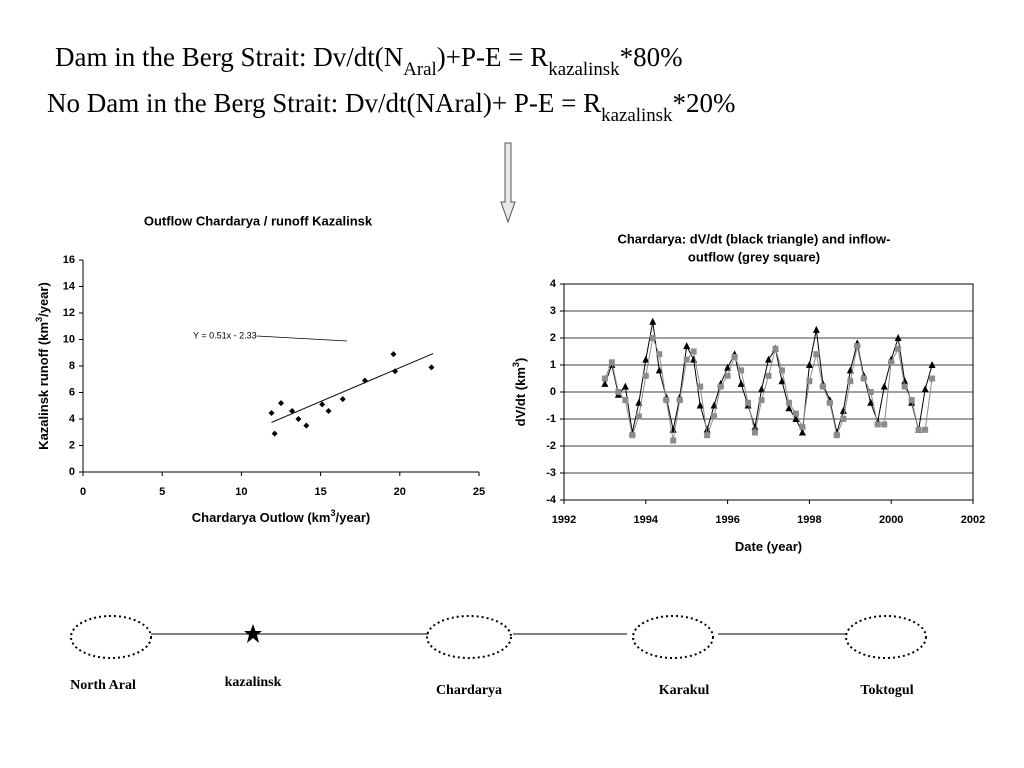  I want to click on text-part: Dam in the Berg Strait: Dv/dt(N, so click(229, 57).